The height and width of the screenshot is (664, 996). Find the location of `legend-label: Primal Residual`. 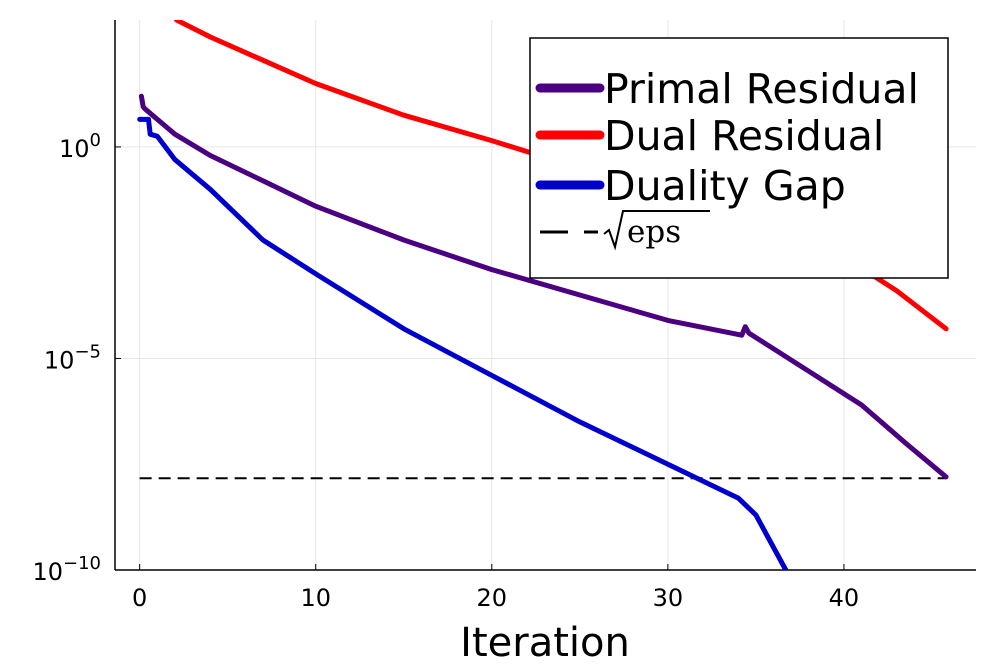

legend-label: Primal Residual is located at coordinates (761, 89).